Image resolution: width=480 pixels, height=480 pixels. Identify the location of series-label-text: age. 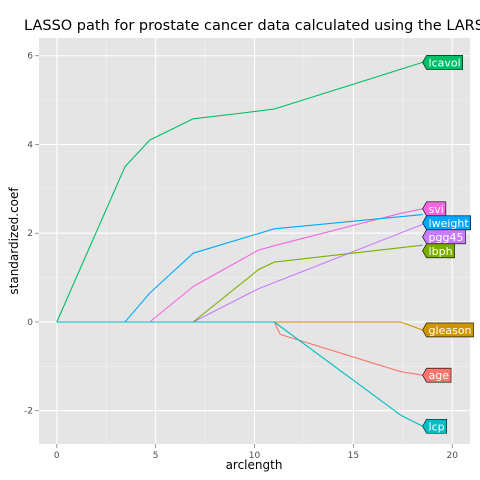
(439, 375).